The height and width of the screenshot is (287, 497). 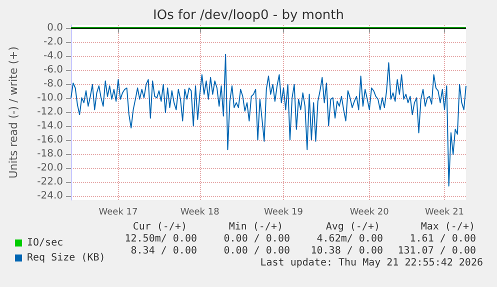 What do you see at coordinates (160, 239) in the screenshot?
I see `text: 12.50m/ 0.00` at bounding box center [160, 239].